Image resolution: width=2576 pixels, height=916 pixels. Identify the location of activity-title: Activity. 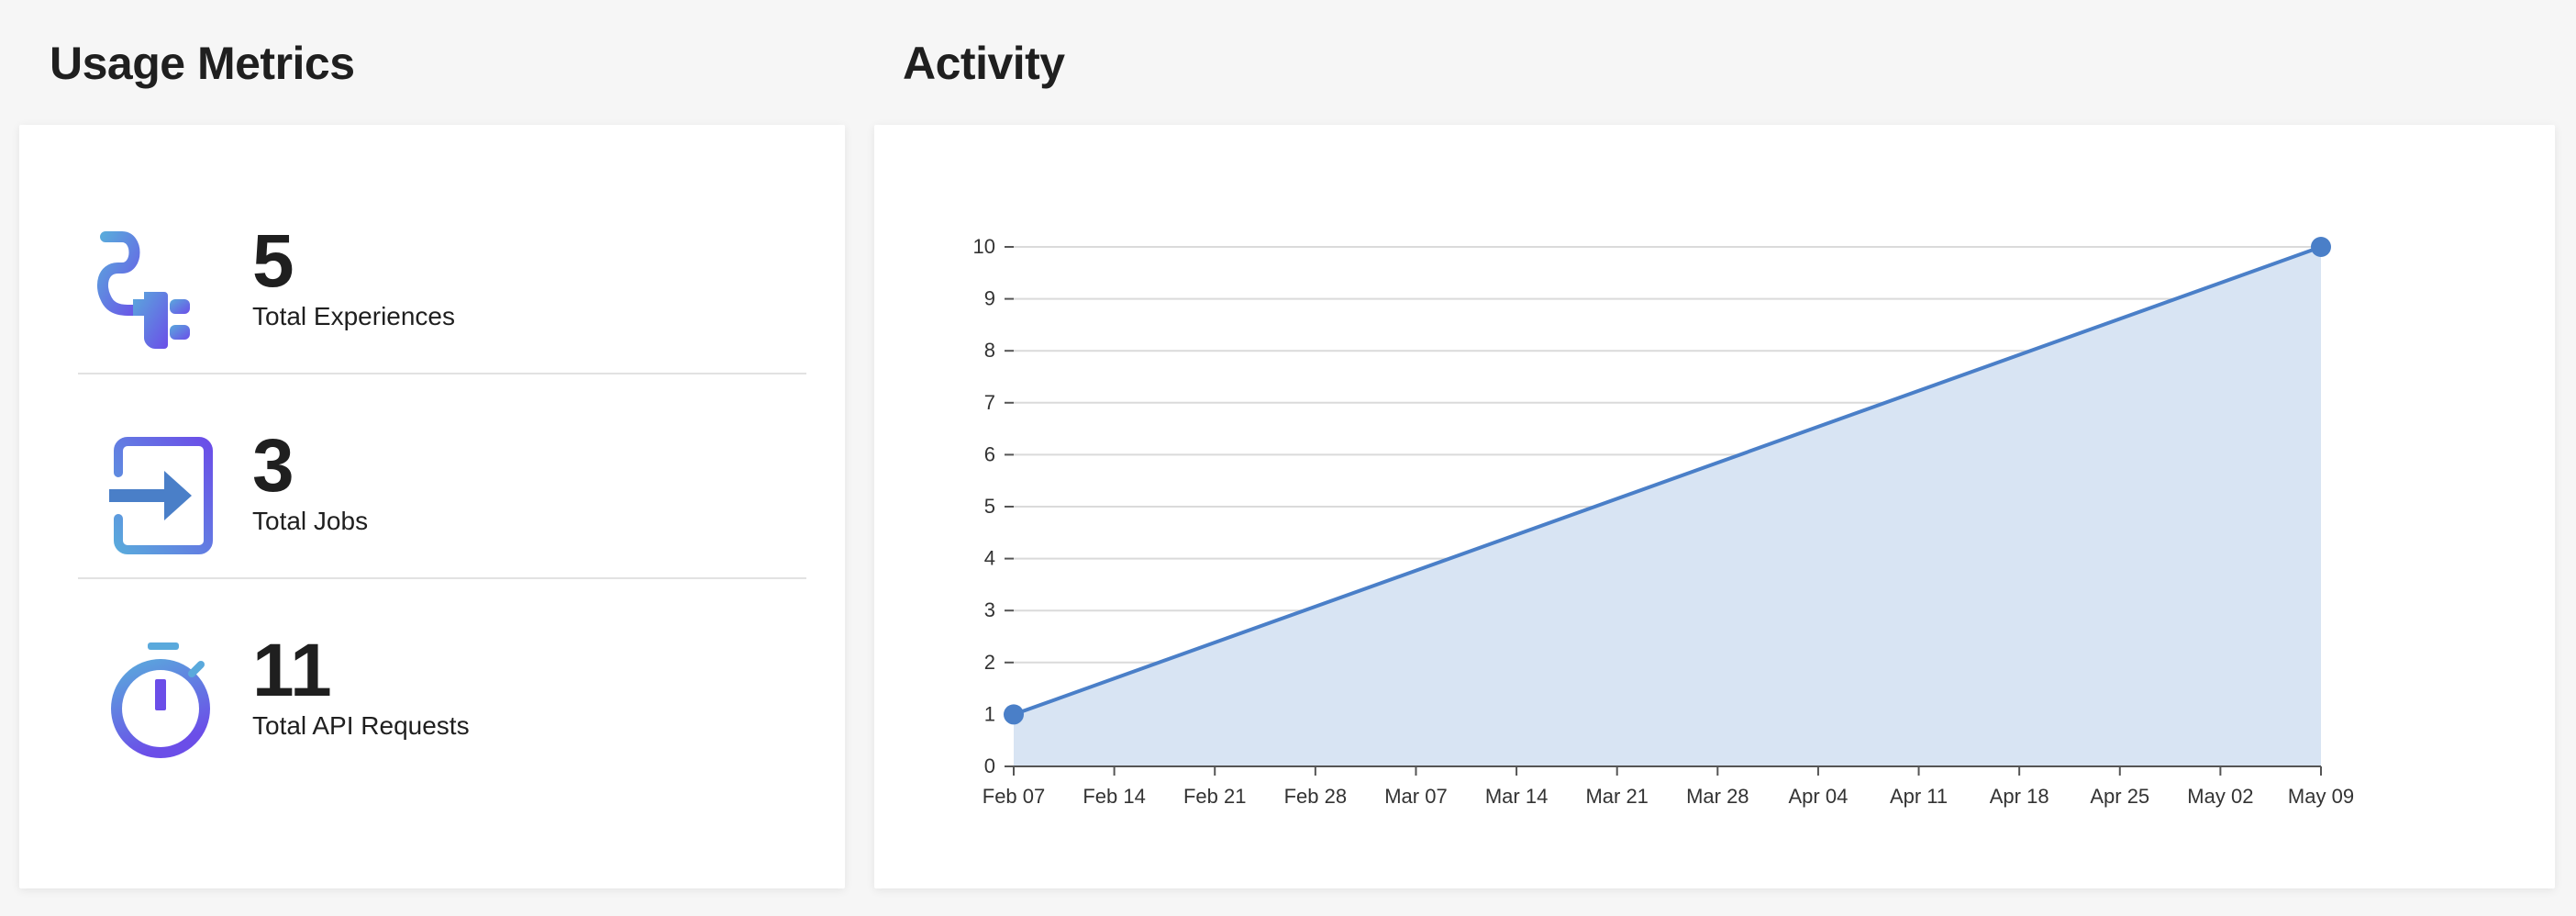
(984, 63).